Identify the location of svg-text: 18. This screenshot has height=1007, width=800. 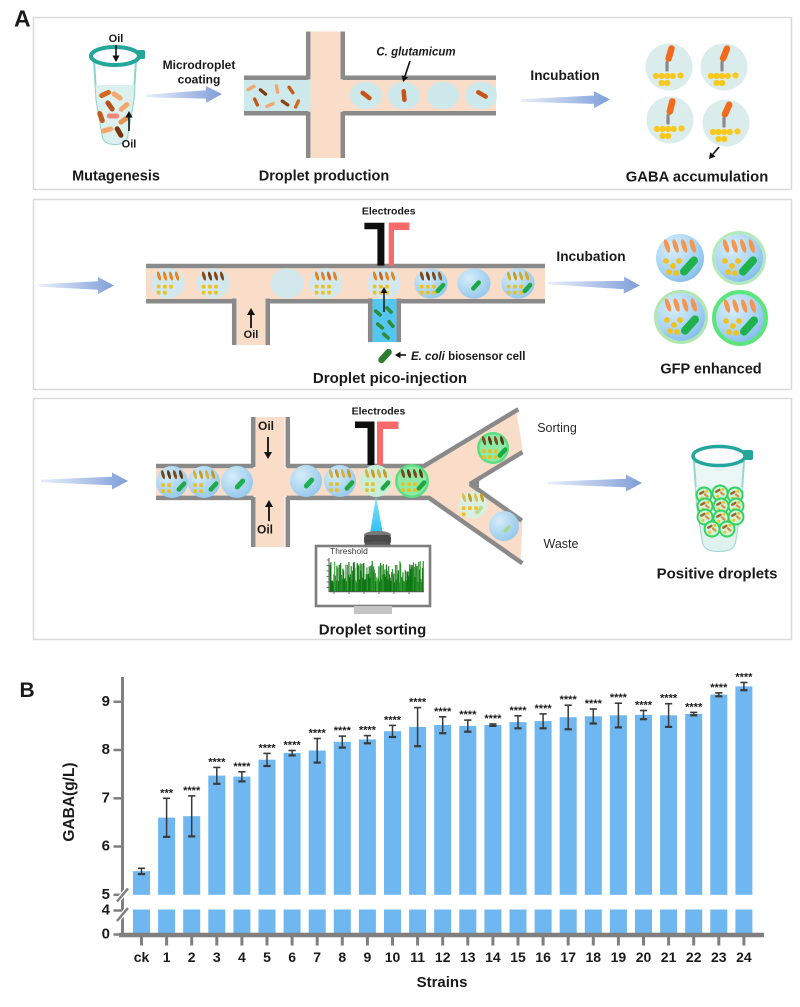
(594, 957).